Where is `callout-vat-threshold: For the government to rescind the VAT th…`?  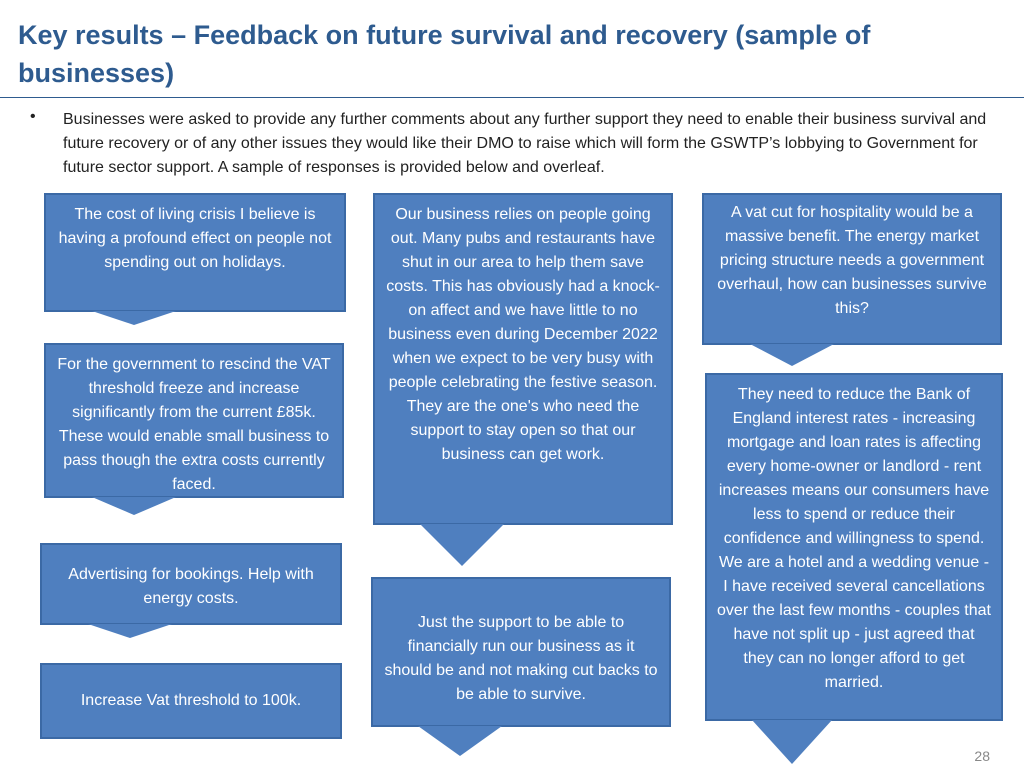
callout-vat-threshold: For the government to rescind the VAT th… is located at coordinates (194, 420).